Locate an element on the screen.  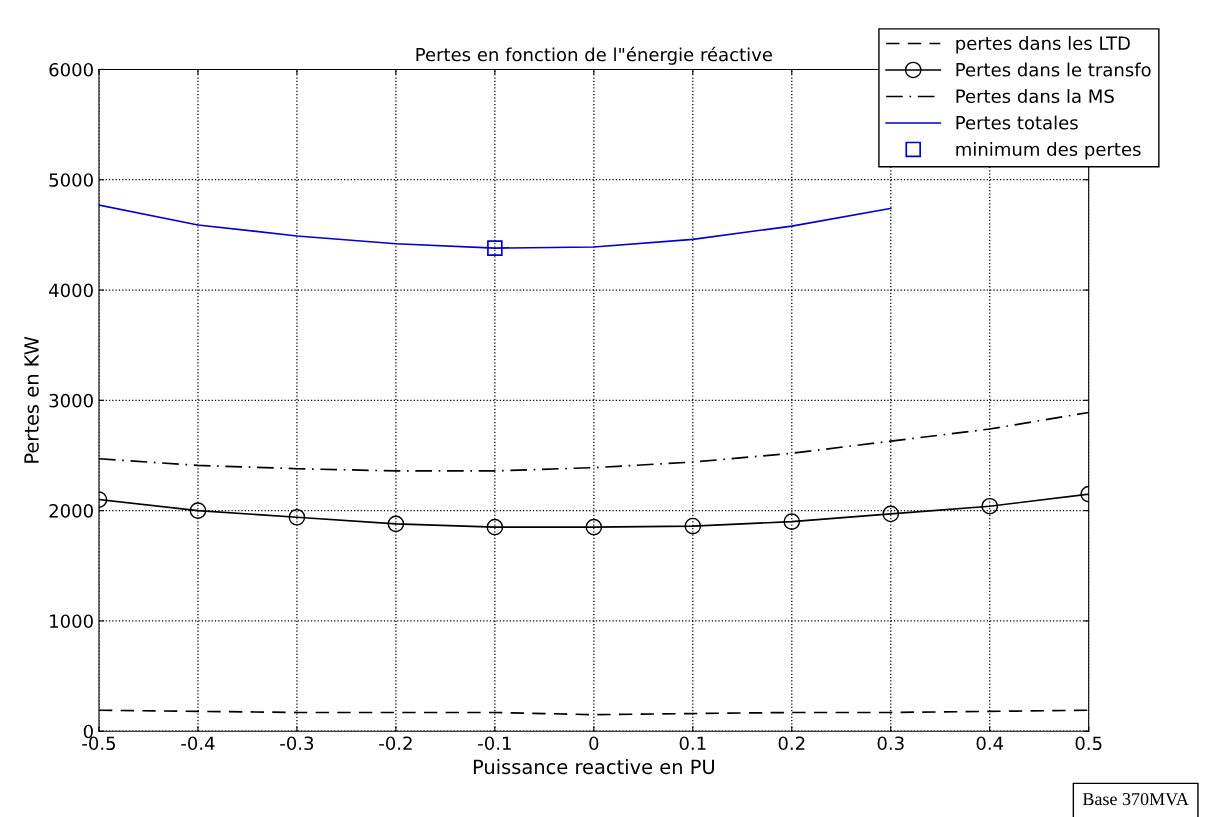
y-tick-label: 1000 is located at coordinates (71, 621).